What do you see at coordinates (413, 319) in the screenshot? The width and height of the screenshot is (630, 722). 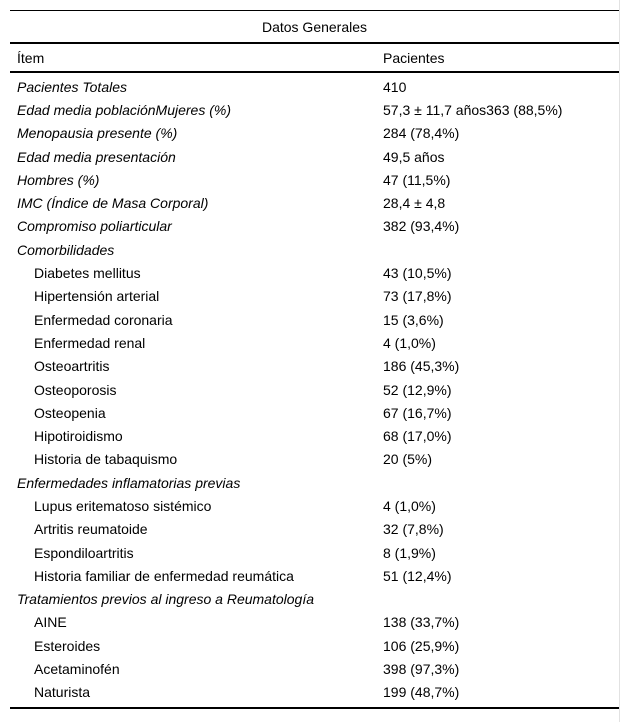 I see `row-value: 15 (3,6%)` at bounding box center [413, 319].